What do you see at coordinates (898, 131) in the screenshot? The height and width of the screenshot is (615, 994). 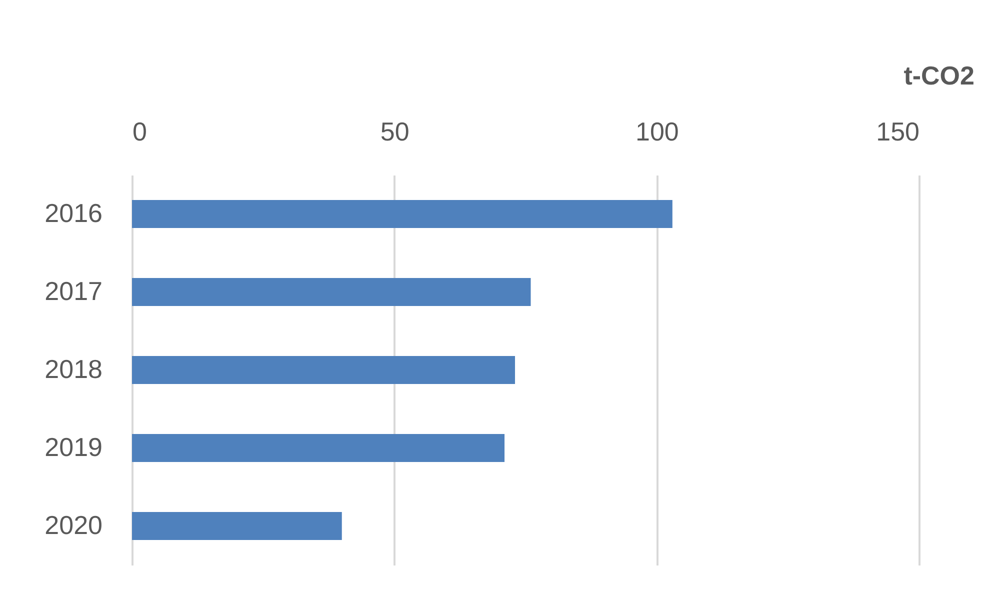 I see `x-tick-label: 150` at bounding box center [898, 131].